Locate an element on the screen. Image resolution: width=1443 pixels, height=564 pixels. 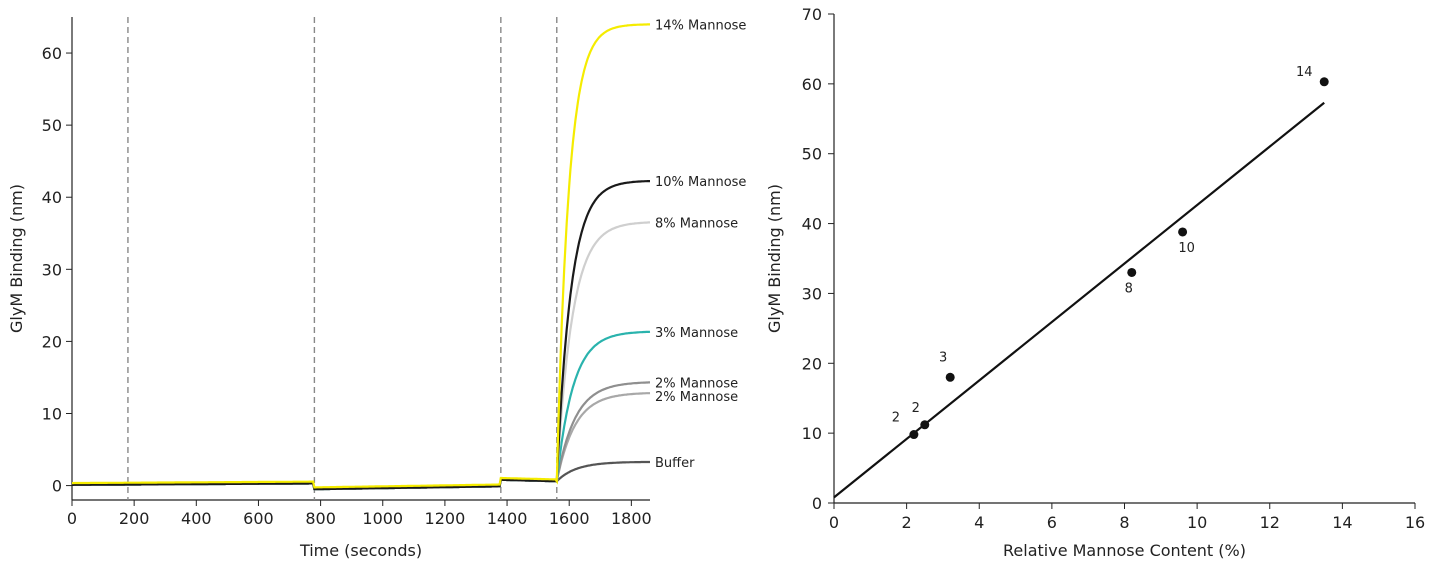
x-tick-label: 2 is located at coordinates (907, 522).